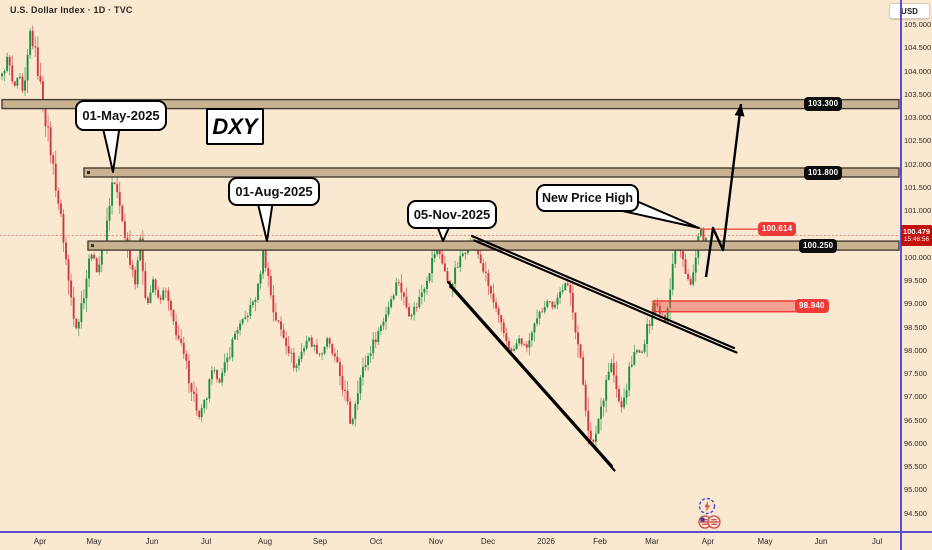  I want to click on time-tick: Oct, so click(376, 541).